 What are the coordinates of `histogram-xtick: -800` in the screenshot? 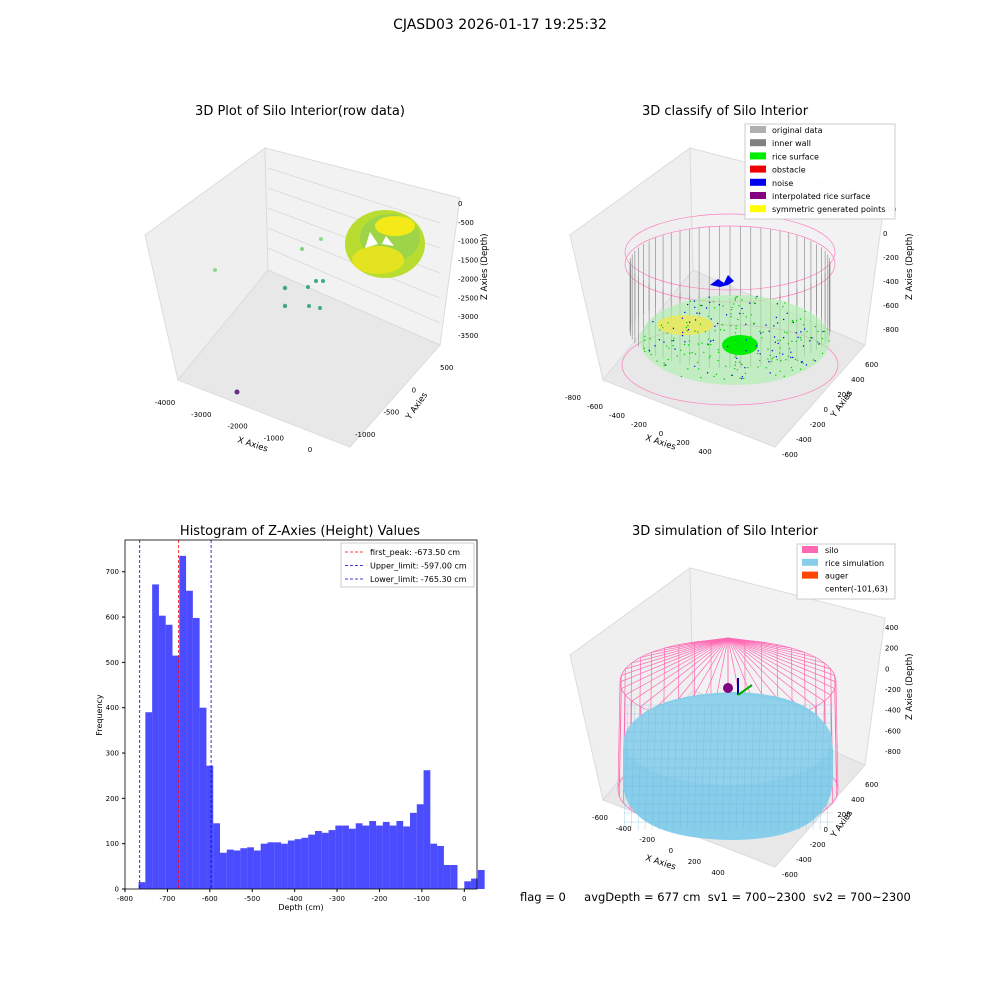 It's located at (125, 899).